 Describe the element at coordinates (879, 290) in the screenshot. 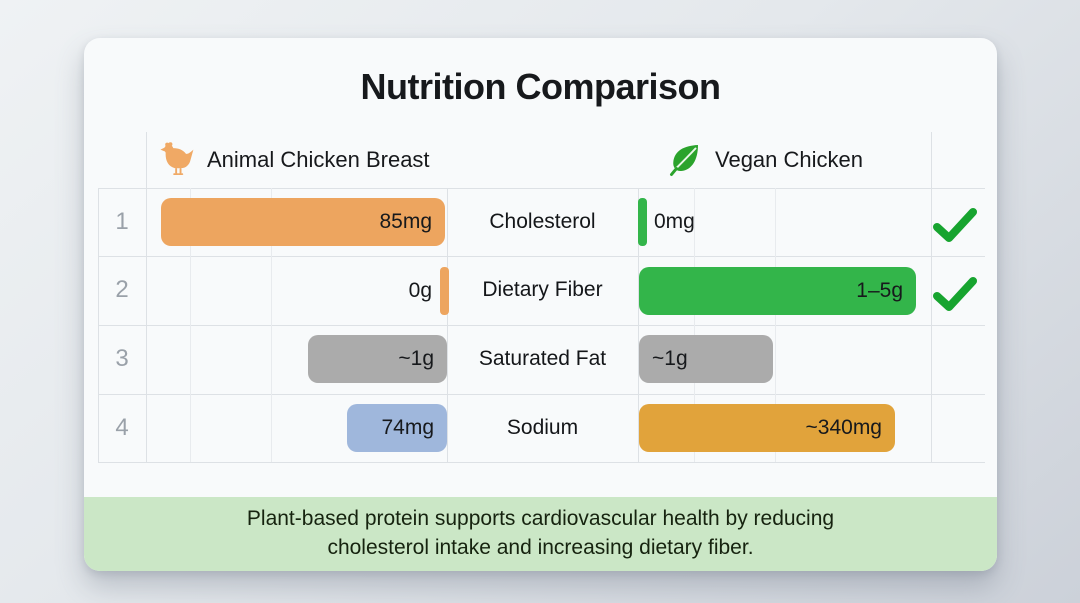

I see `bar-value: 1–5g` at that location.